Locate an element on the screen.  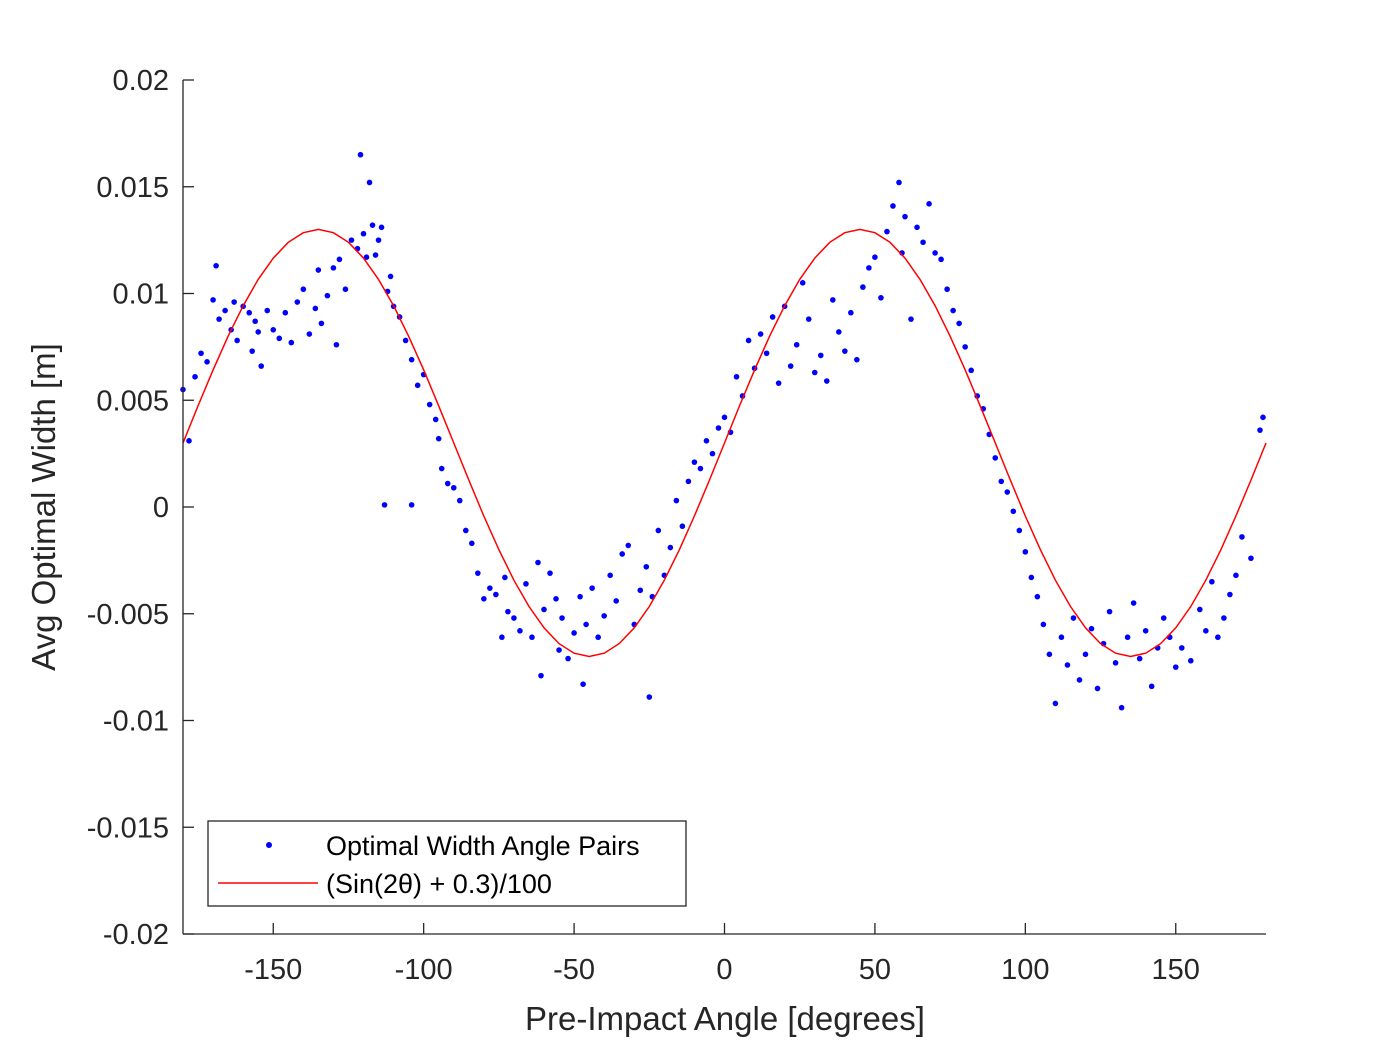
legend-marker-scatter is located at coordinates (269, 845).